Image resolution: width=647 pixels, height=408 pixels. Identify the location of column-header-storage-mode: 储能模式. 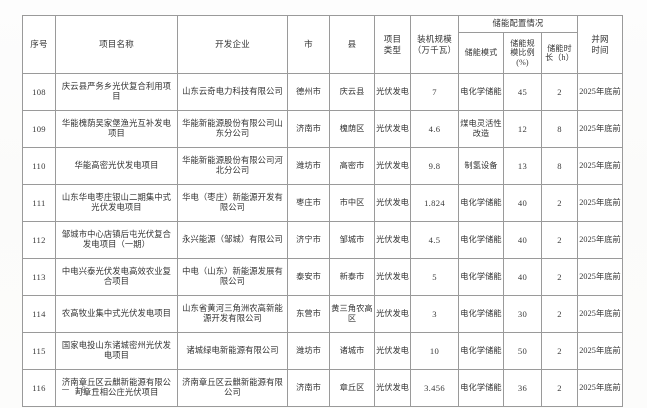
(481, 53).